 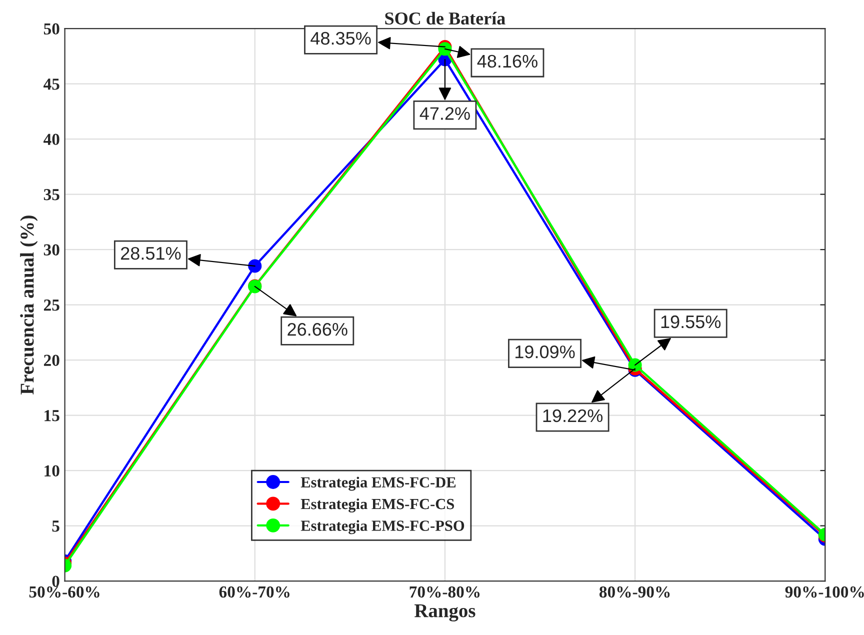 What do you see at coordinates (340, 38) in the screenshot?
I see `annotation: 48.35%` at bounding box center [340, 38].